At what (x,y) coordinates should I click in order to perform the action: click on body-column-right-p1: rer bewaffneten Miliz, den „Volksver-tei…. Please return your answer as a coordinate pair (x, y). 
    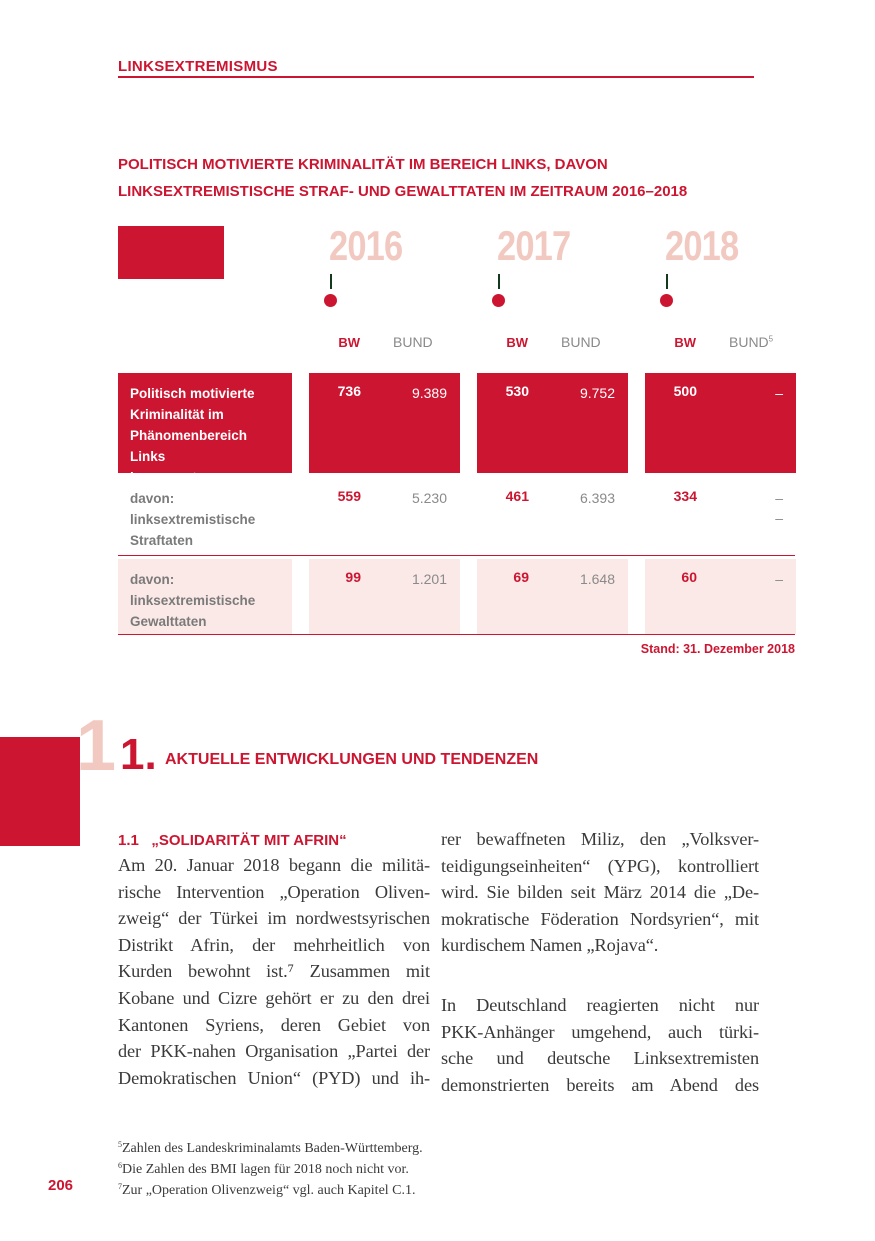
    Looking at the image, I should click on (600, 892).